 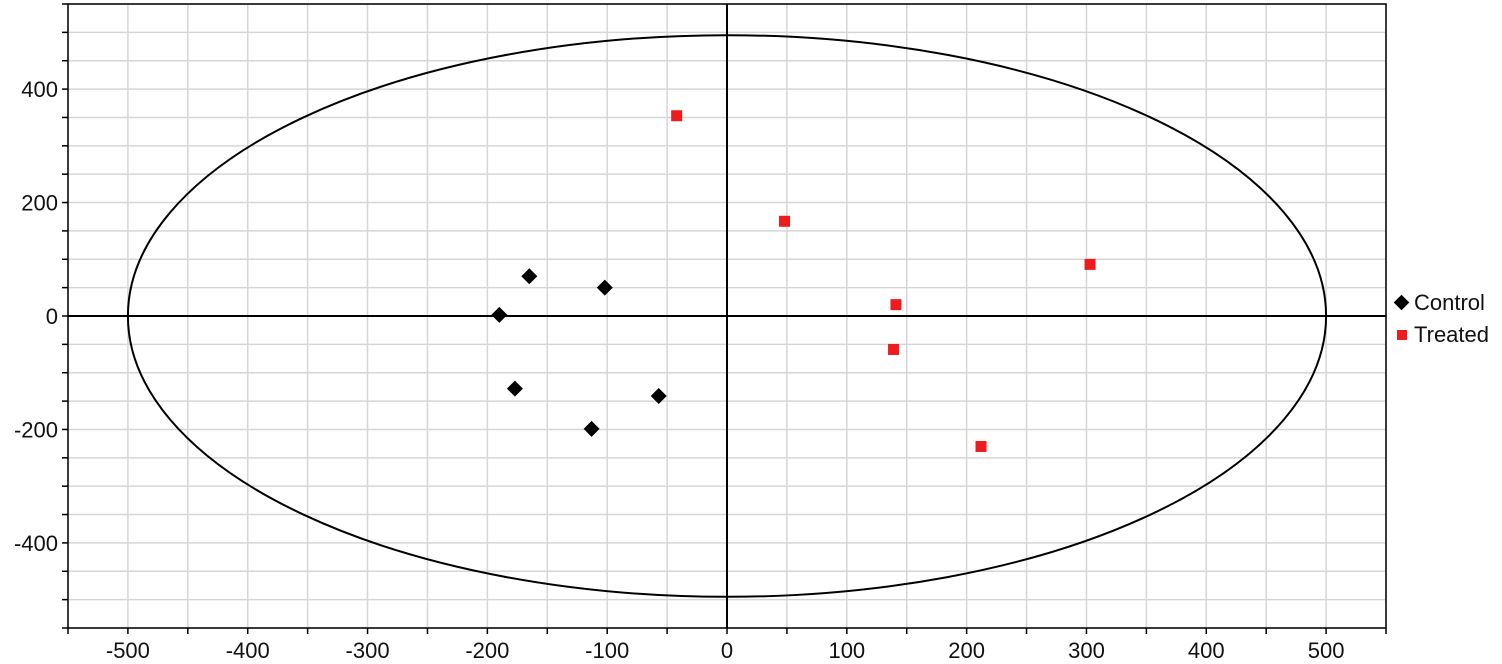 I want to click on x-tick-label: -300, so click(x=368, y=650).